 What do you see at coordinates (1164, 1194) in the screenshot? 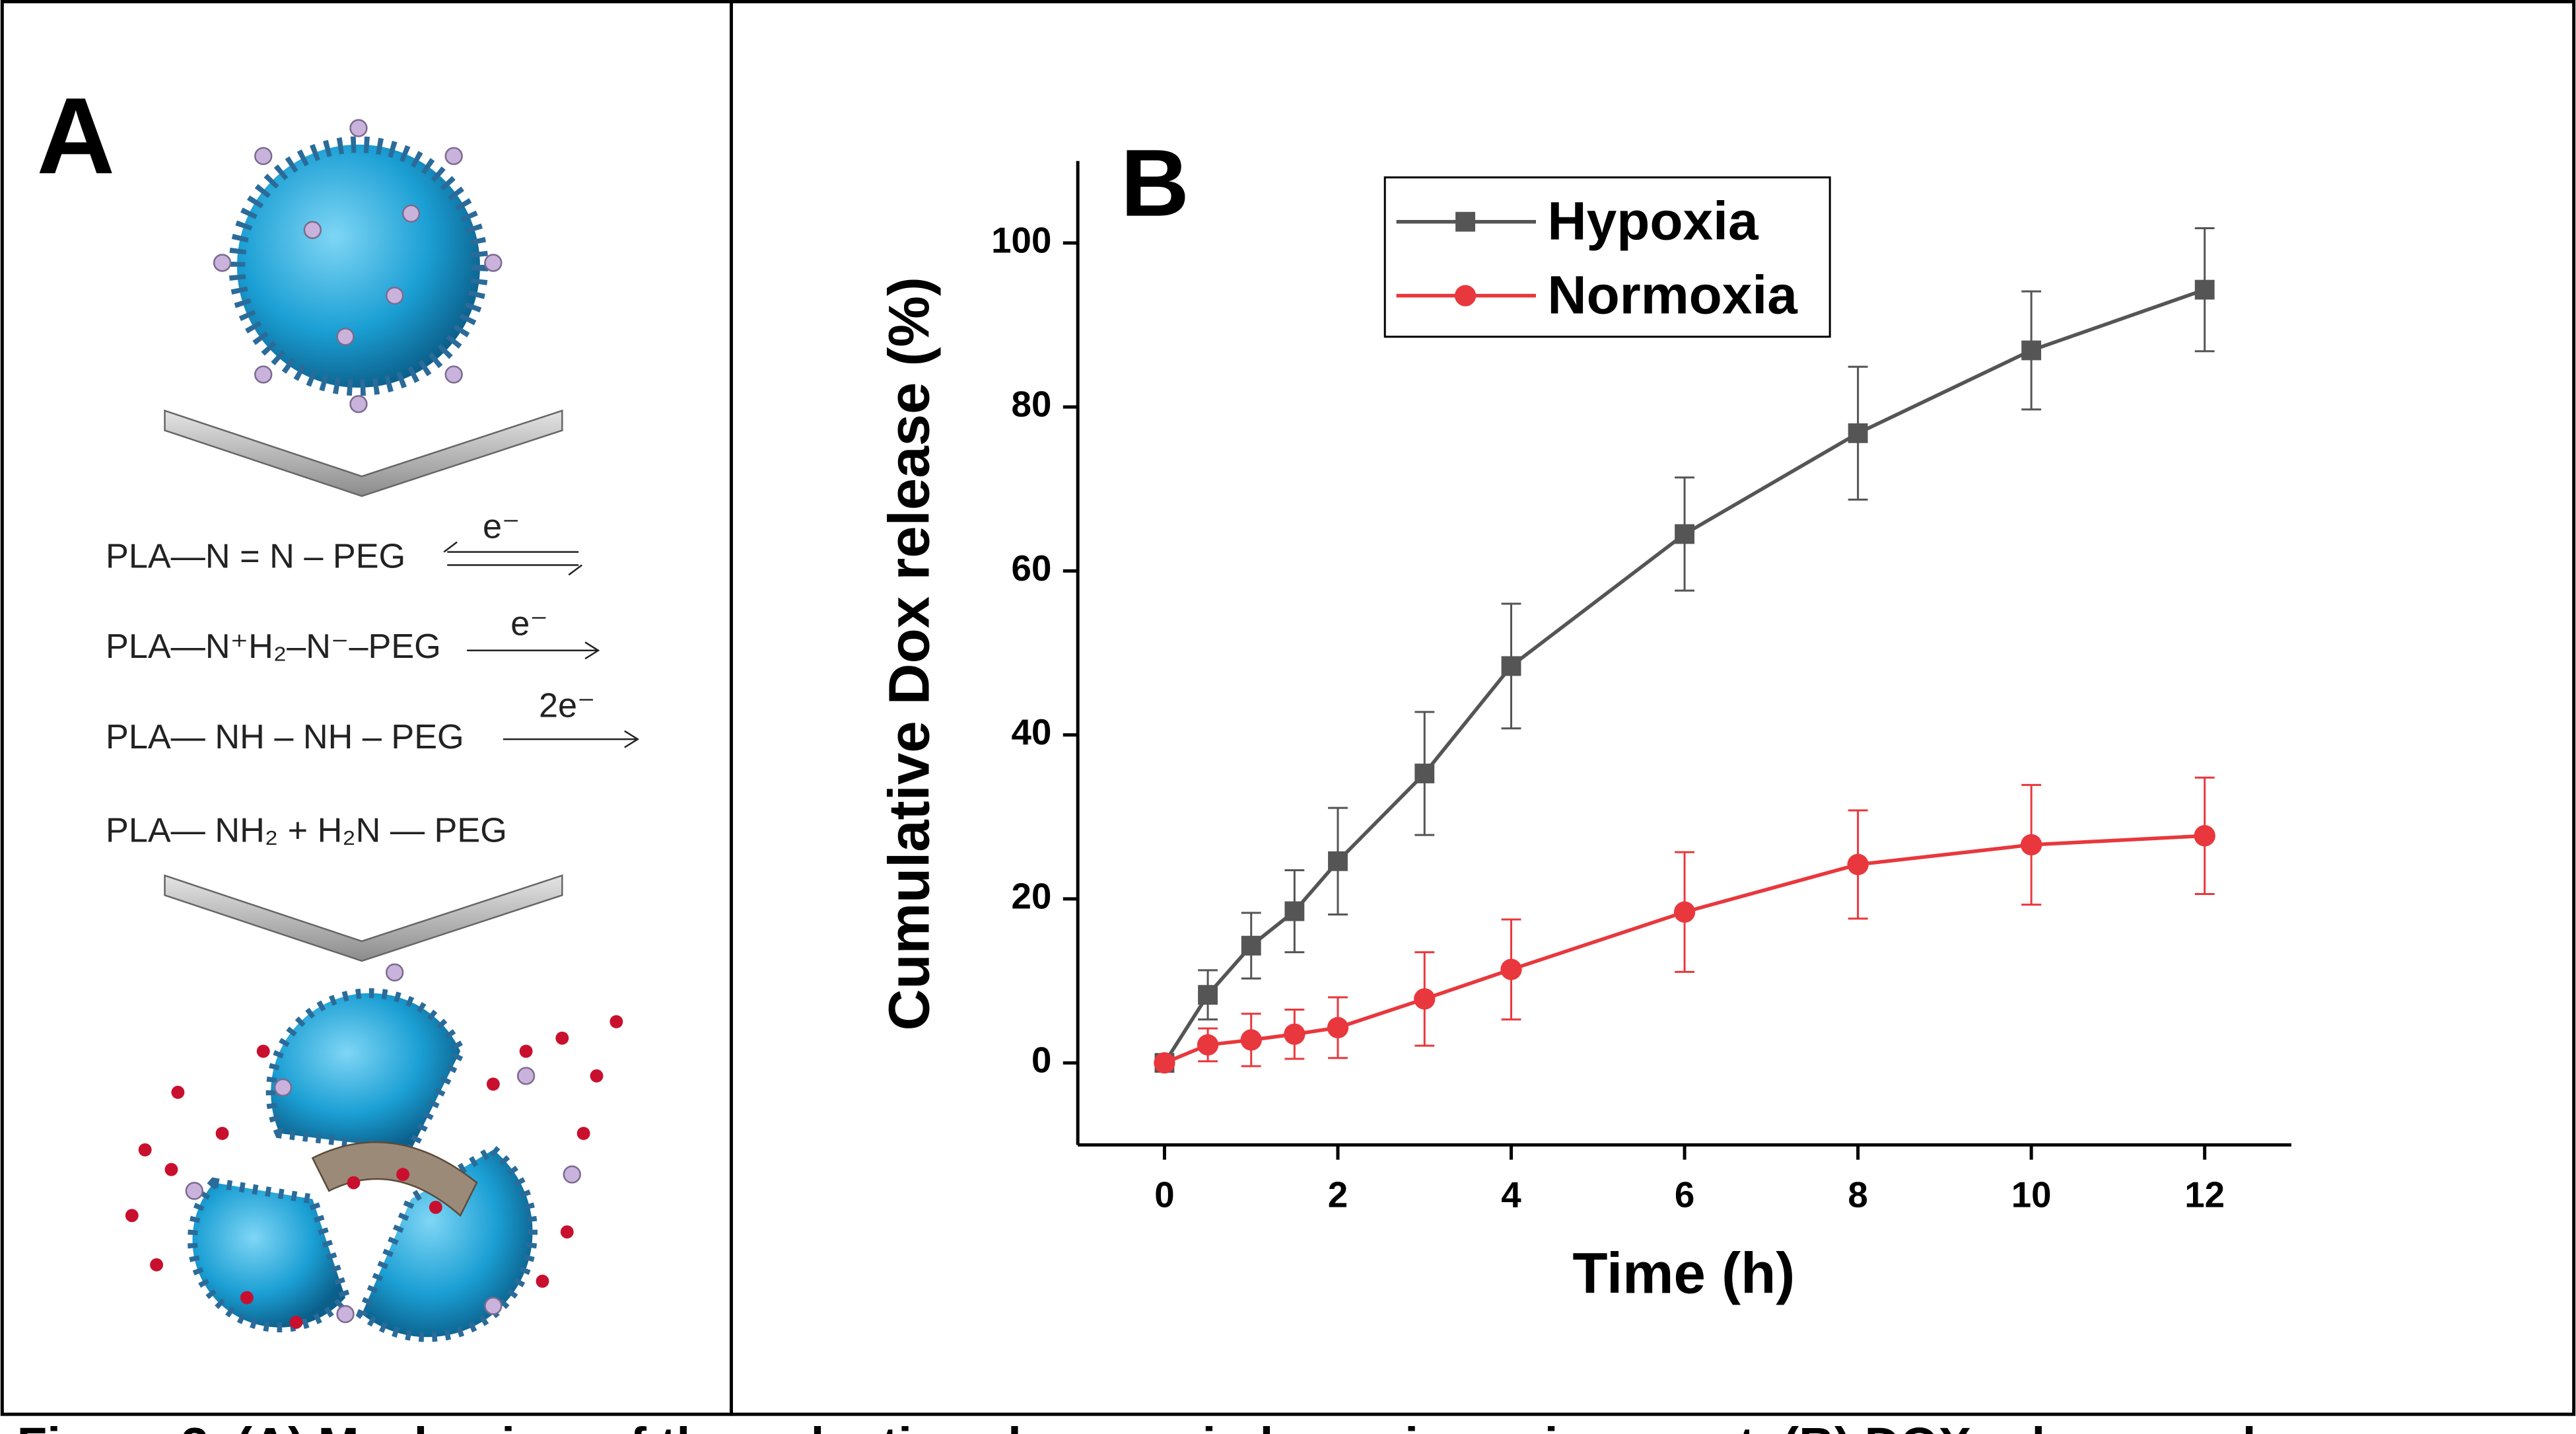
I see `x-tick-label: 0` at bounding box center [1164, 1194].